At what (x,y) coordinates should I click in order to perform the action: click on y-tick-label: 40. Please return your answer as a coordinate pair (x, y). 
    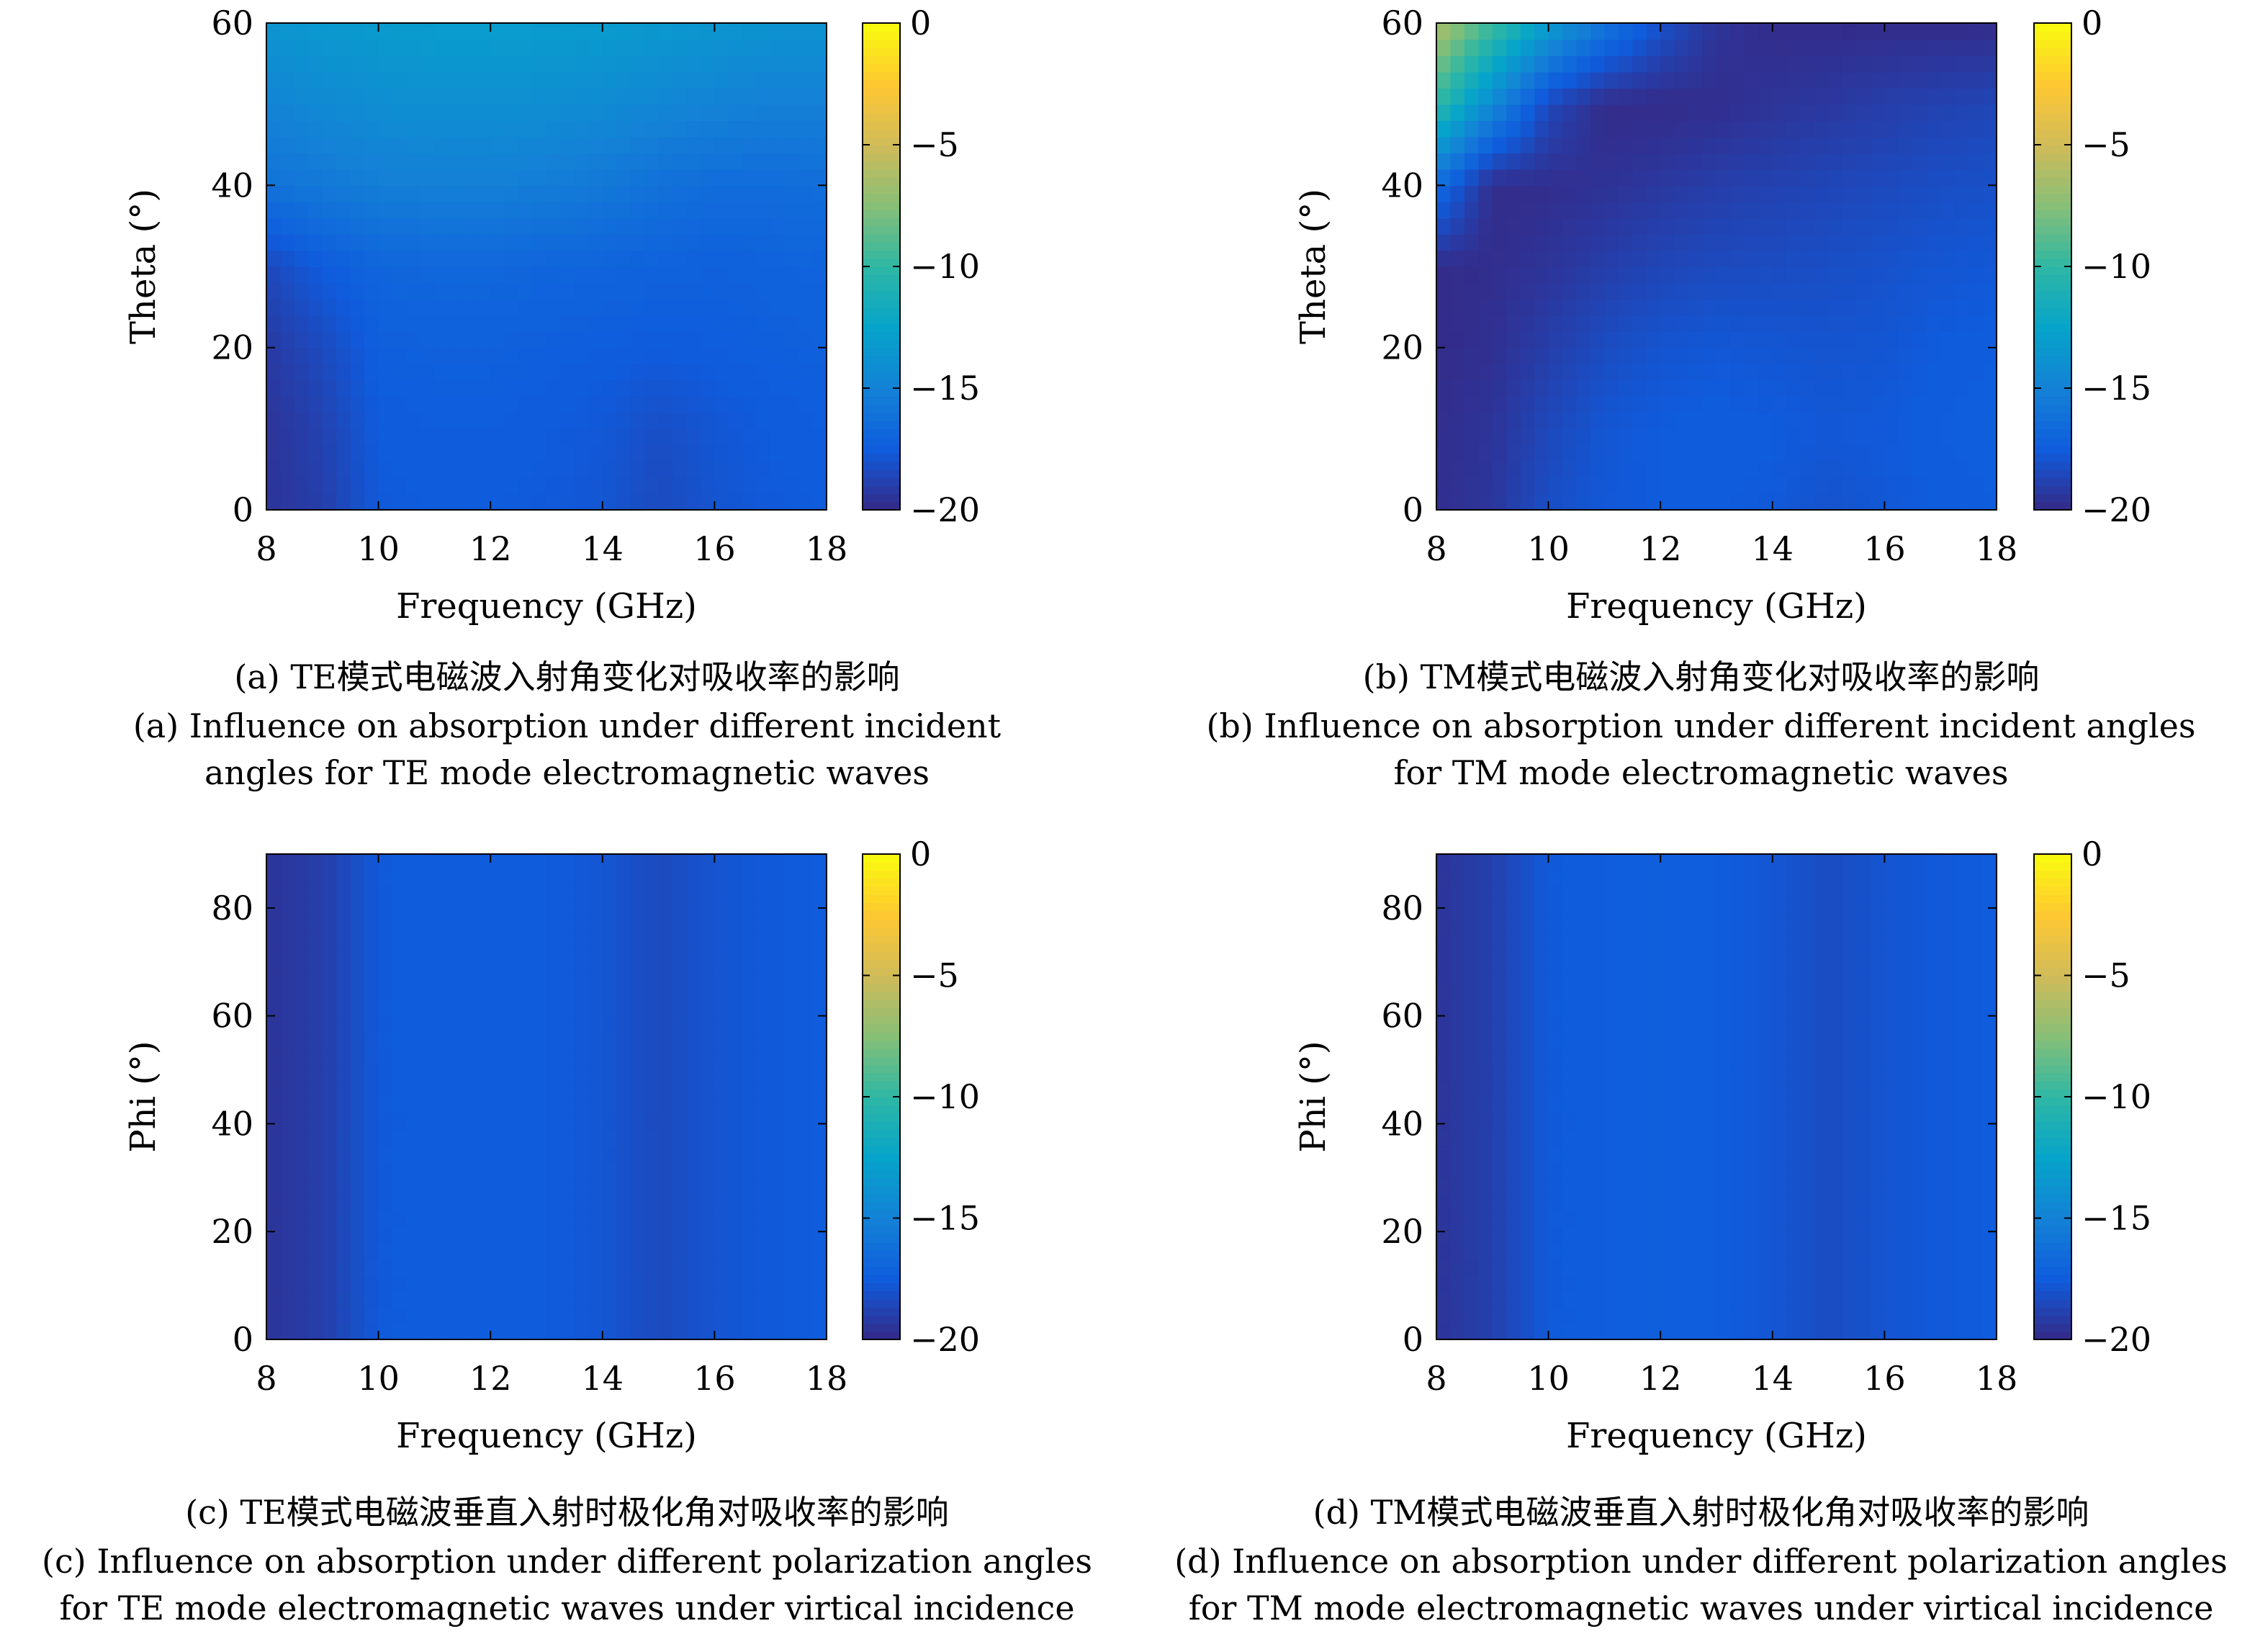
    Looking at the image, I should click on (232, 185).